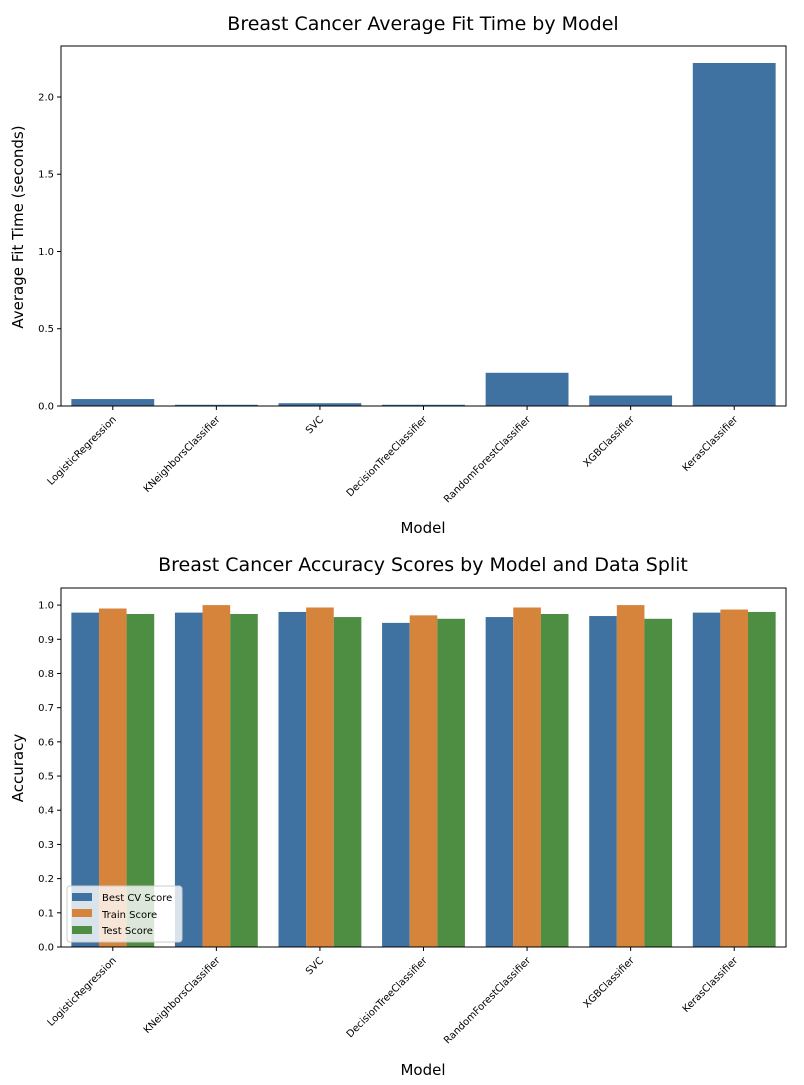 Image resolution: width=804 pixels, height=1085 pixels. I want to click on legend-label-test: Test Score, so click(127, 931).